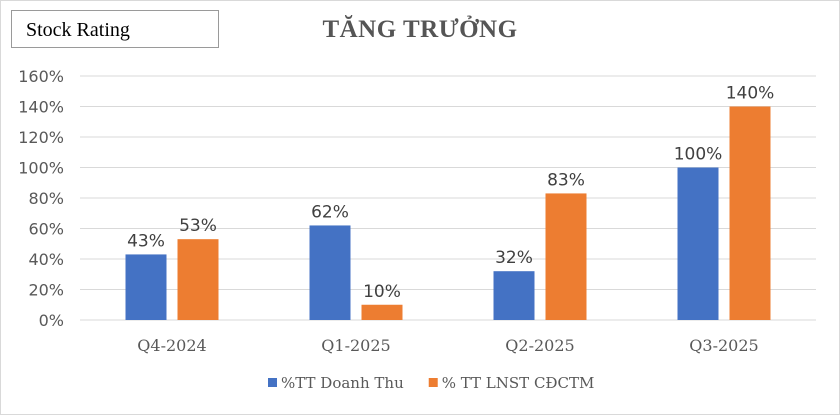 This screenshot has height=415, width=840. I want to click on legend: %TT Doanh Thu % TT LNST CĐCTM, so click(431, 383).